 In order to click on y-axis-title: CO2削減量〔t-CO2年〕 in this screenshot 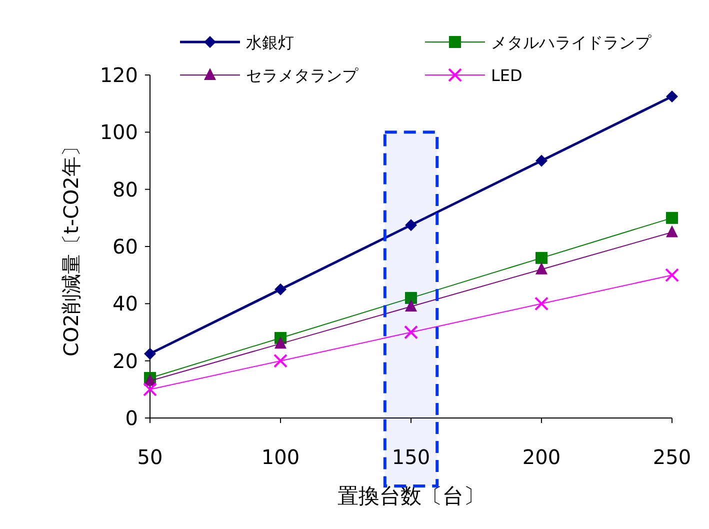, I will do `click(71, 246)`.